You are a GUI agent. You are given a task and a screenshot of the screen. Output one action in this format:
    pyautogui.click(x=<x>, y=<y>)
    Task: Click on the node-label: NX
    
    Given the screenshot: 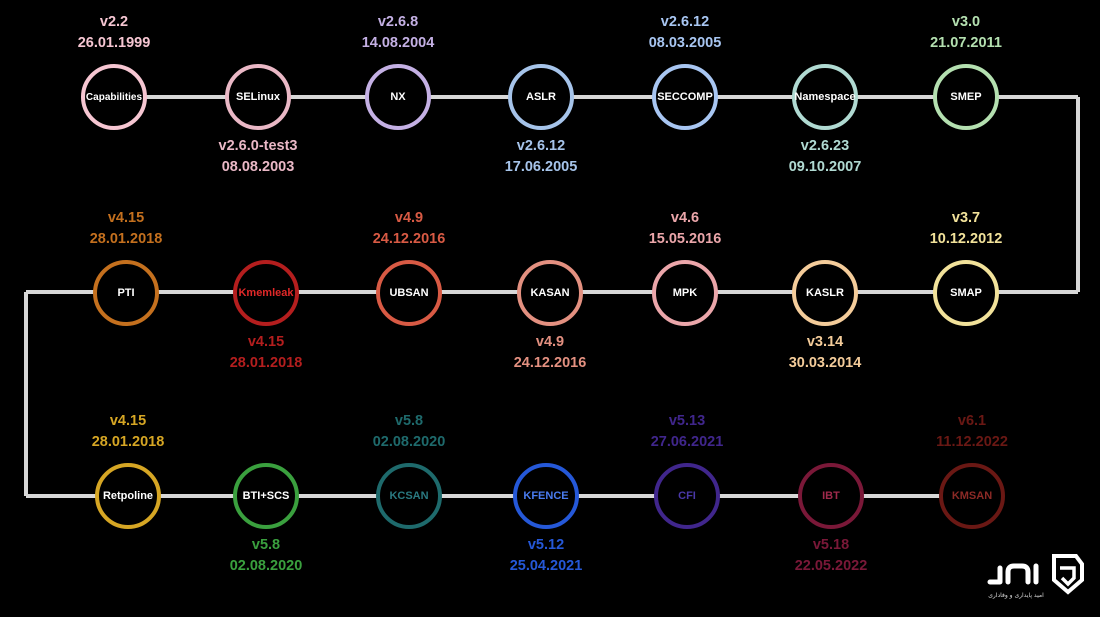 What is the action you would take?
    pyautogui.click(x=398, y=97)
    